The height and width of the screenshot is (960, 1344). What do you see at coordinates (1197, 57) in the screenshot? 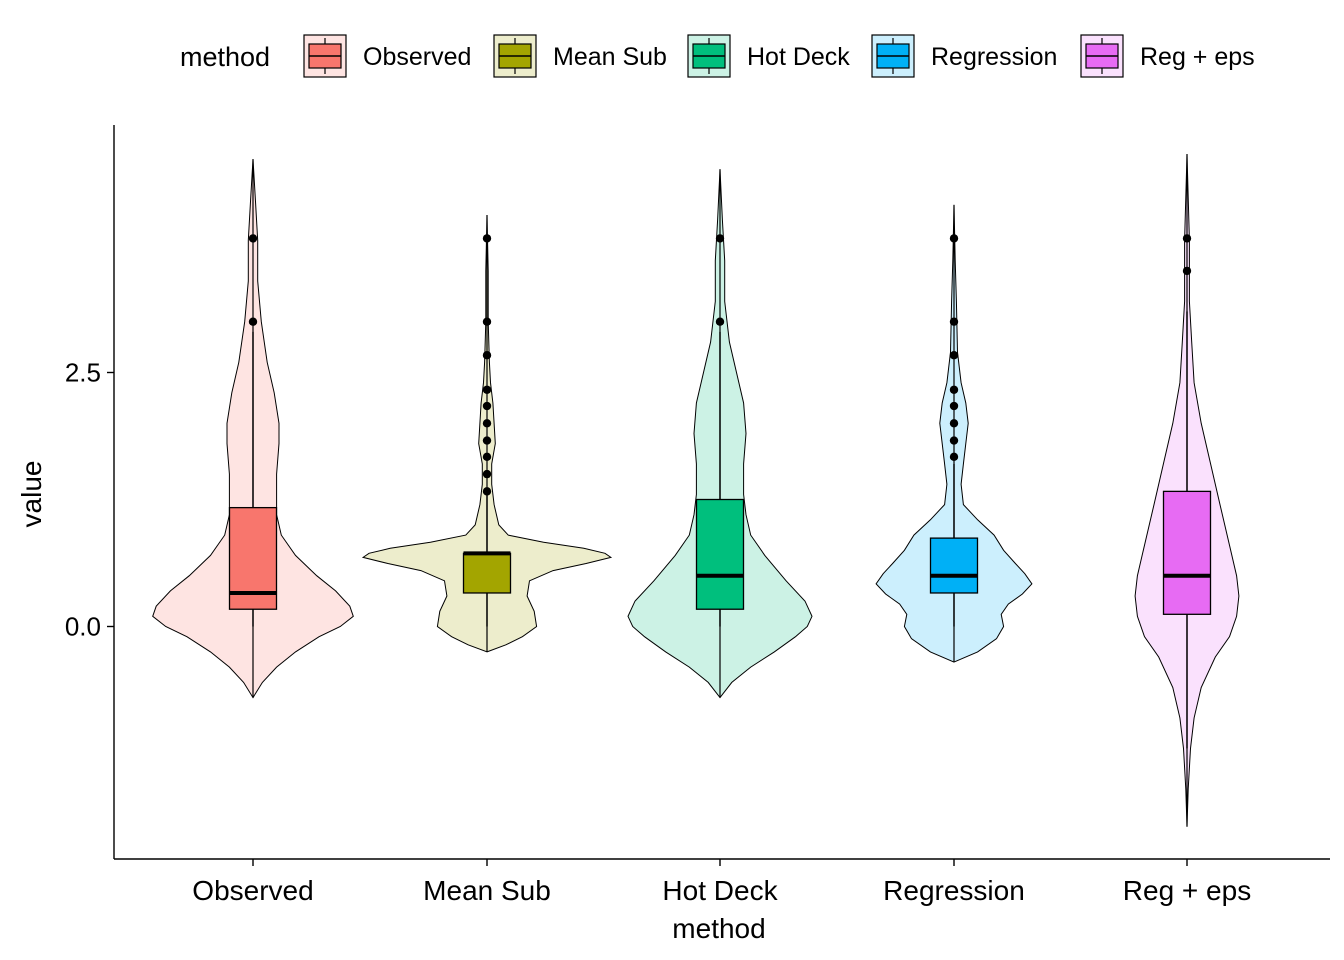
I see `legend-label: Reg + eps` at bounding box center [1197, 57].